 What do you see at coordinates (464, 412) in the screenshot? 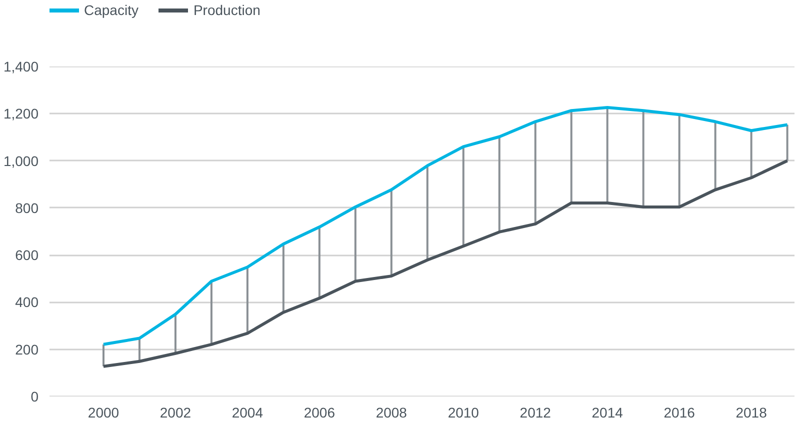
I see `x-tick-label: 2010` at bounding box center [464, 412].